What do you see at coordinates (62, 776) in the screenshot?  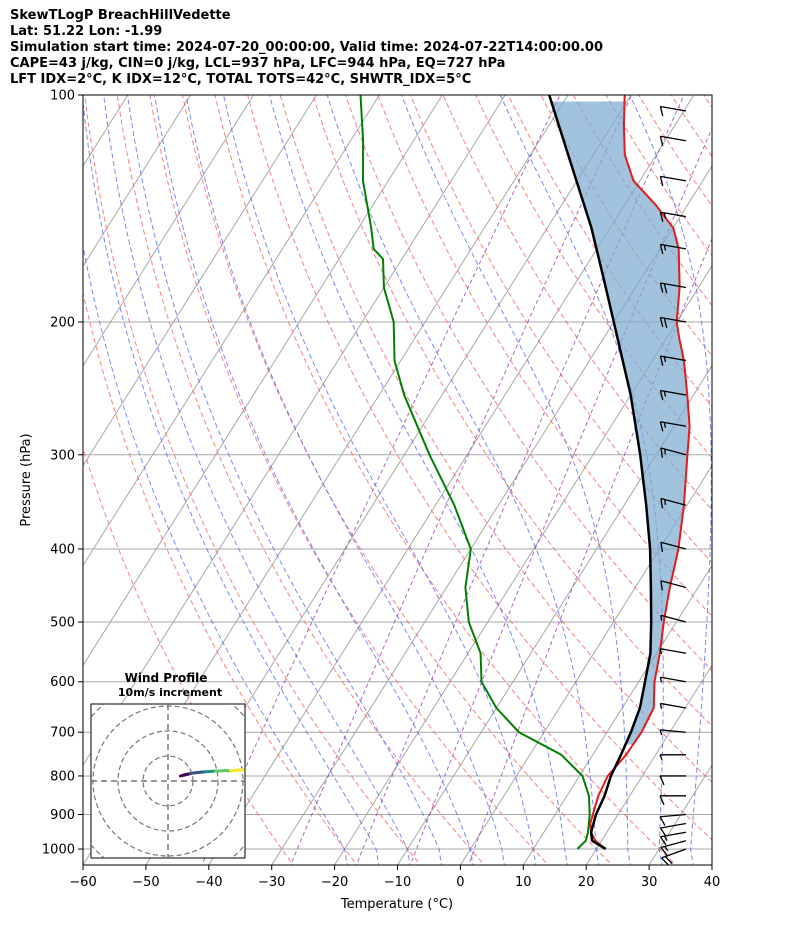 I see `y-tick-label: 800` at bounding box center [62, 776].